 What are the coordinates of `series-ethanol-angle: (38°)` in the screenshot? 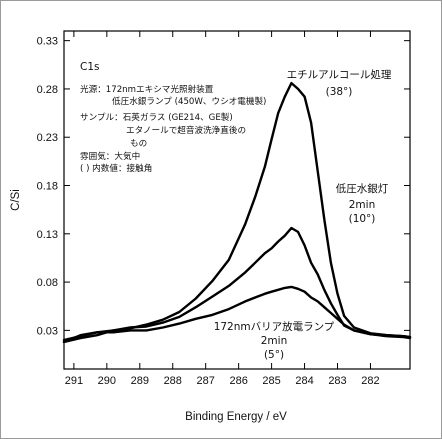 It's located at (339, 92).